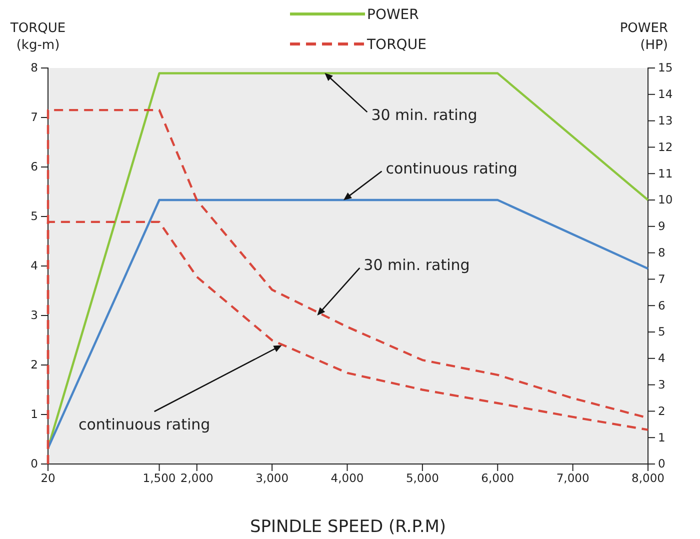 The width and height of the screenshot is (700, 539). I want to click on legend-label: TORQUE, so click(396, 45).